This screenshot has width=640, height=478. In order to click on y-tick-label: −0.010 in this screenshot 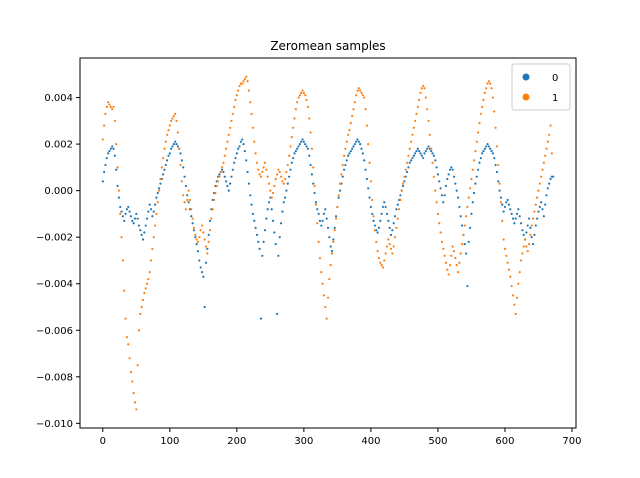, I will do `click(54, 424)`.